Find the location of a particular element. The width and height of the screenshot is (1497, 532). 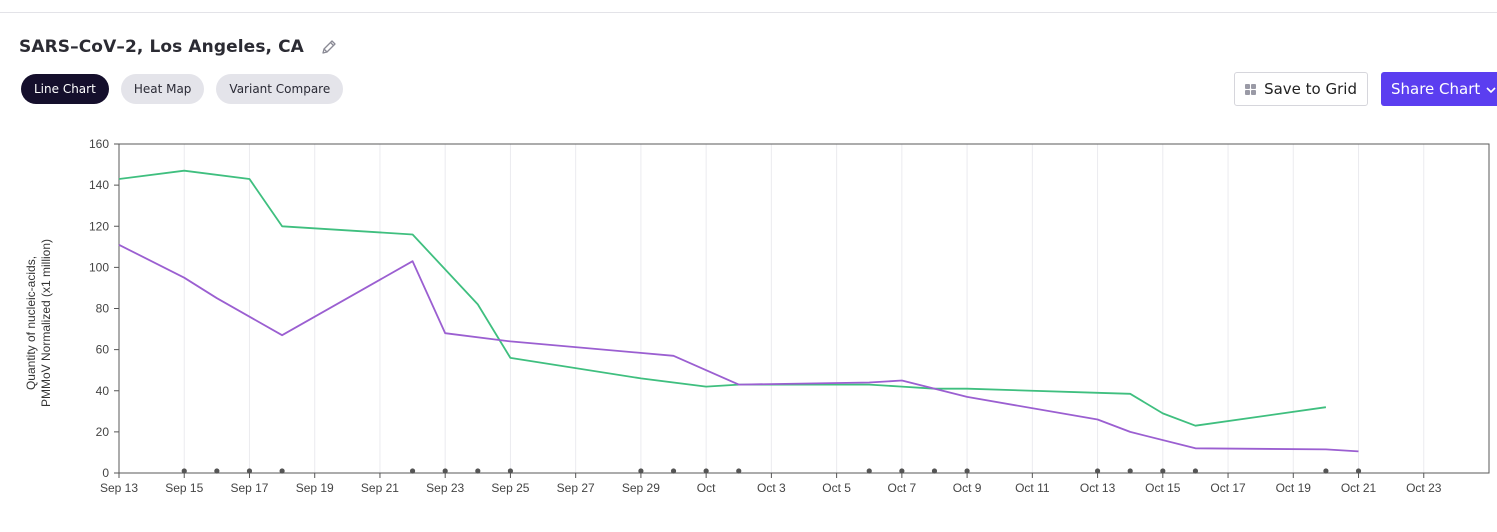

tab-variant-compare: Variant Compare is located at coordinates (280, 89).